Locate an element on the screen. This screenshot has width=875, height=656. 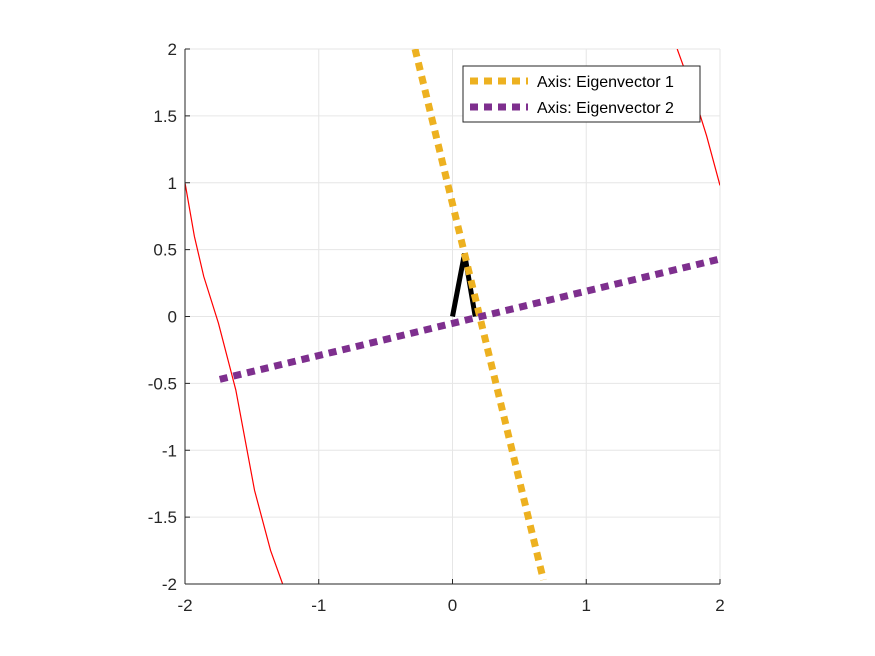
y-tick-label-8: 2 is located at coordinates (172, 49).